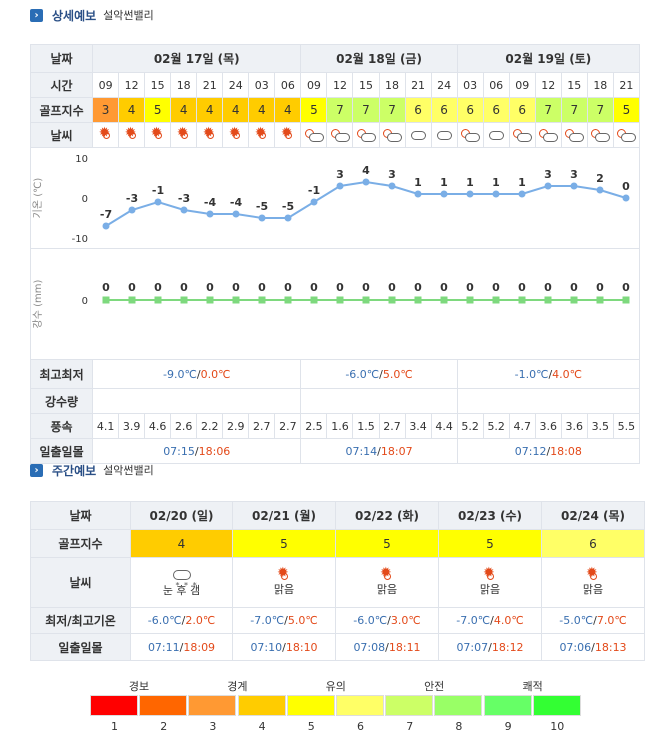 The image size is (670, 744). I want to click on wind-cell: 3.6, so click(548, 426).